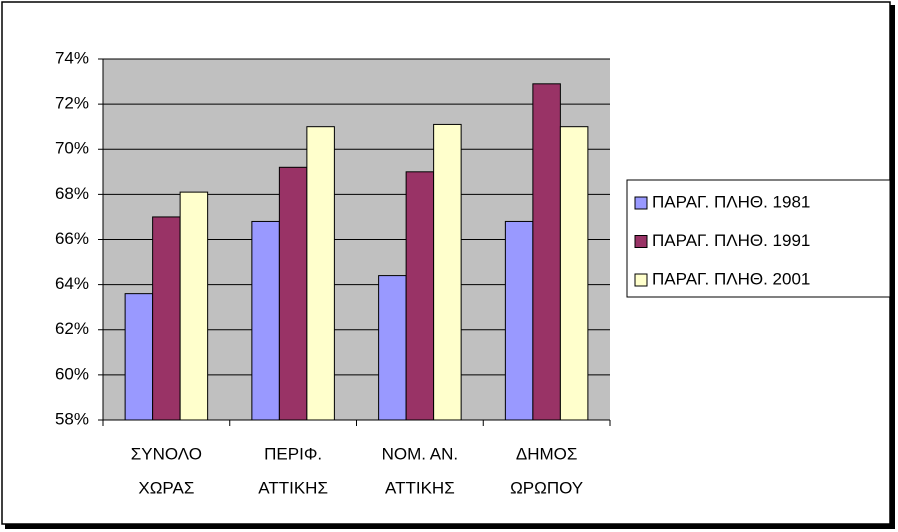 Image resolution: width=898 pixels, height=532 pixels. Describe the element at coordinates (166, 453) in the screenshot. I see `x-tick-label: ΣΥΝΟΛΟ` at that location.